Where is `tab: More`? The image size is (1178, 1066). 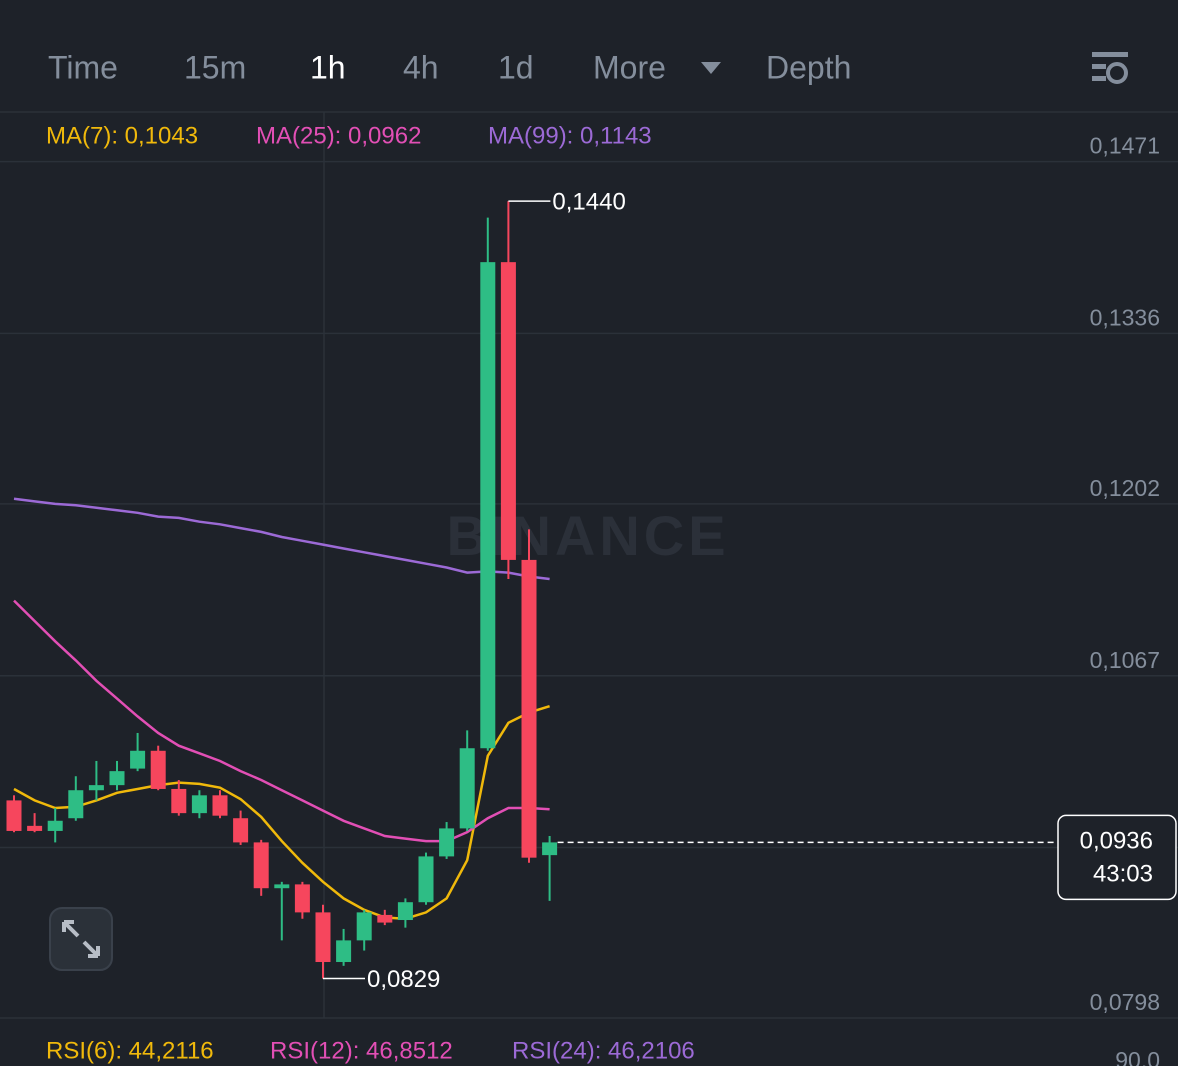 tab: More is located at coordinates (629, 67).